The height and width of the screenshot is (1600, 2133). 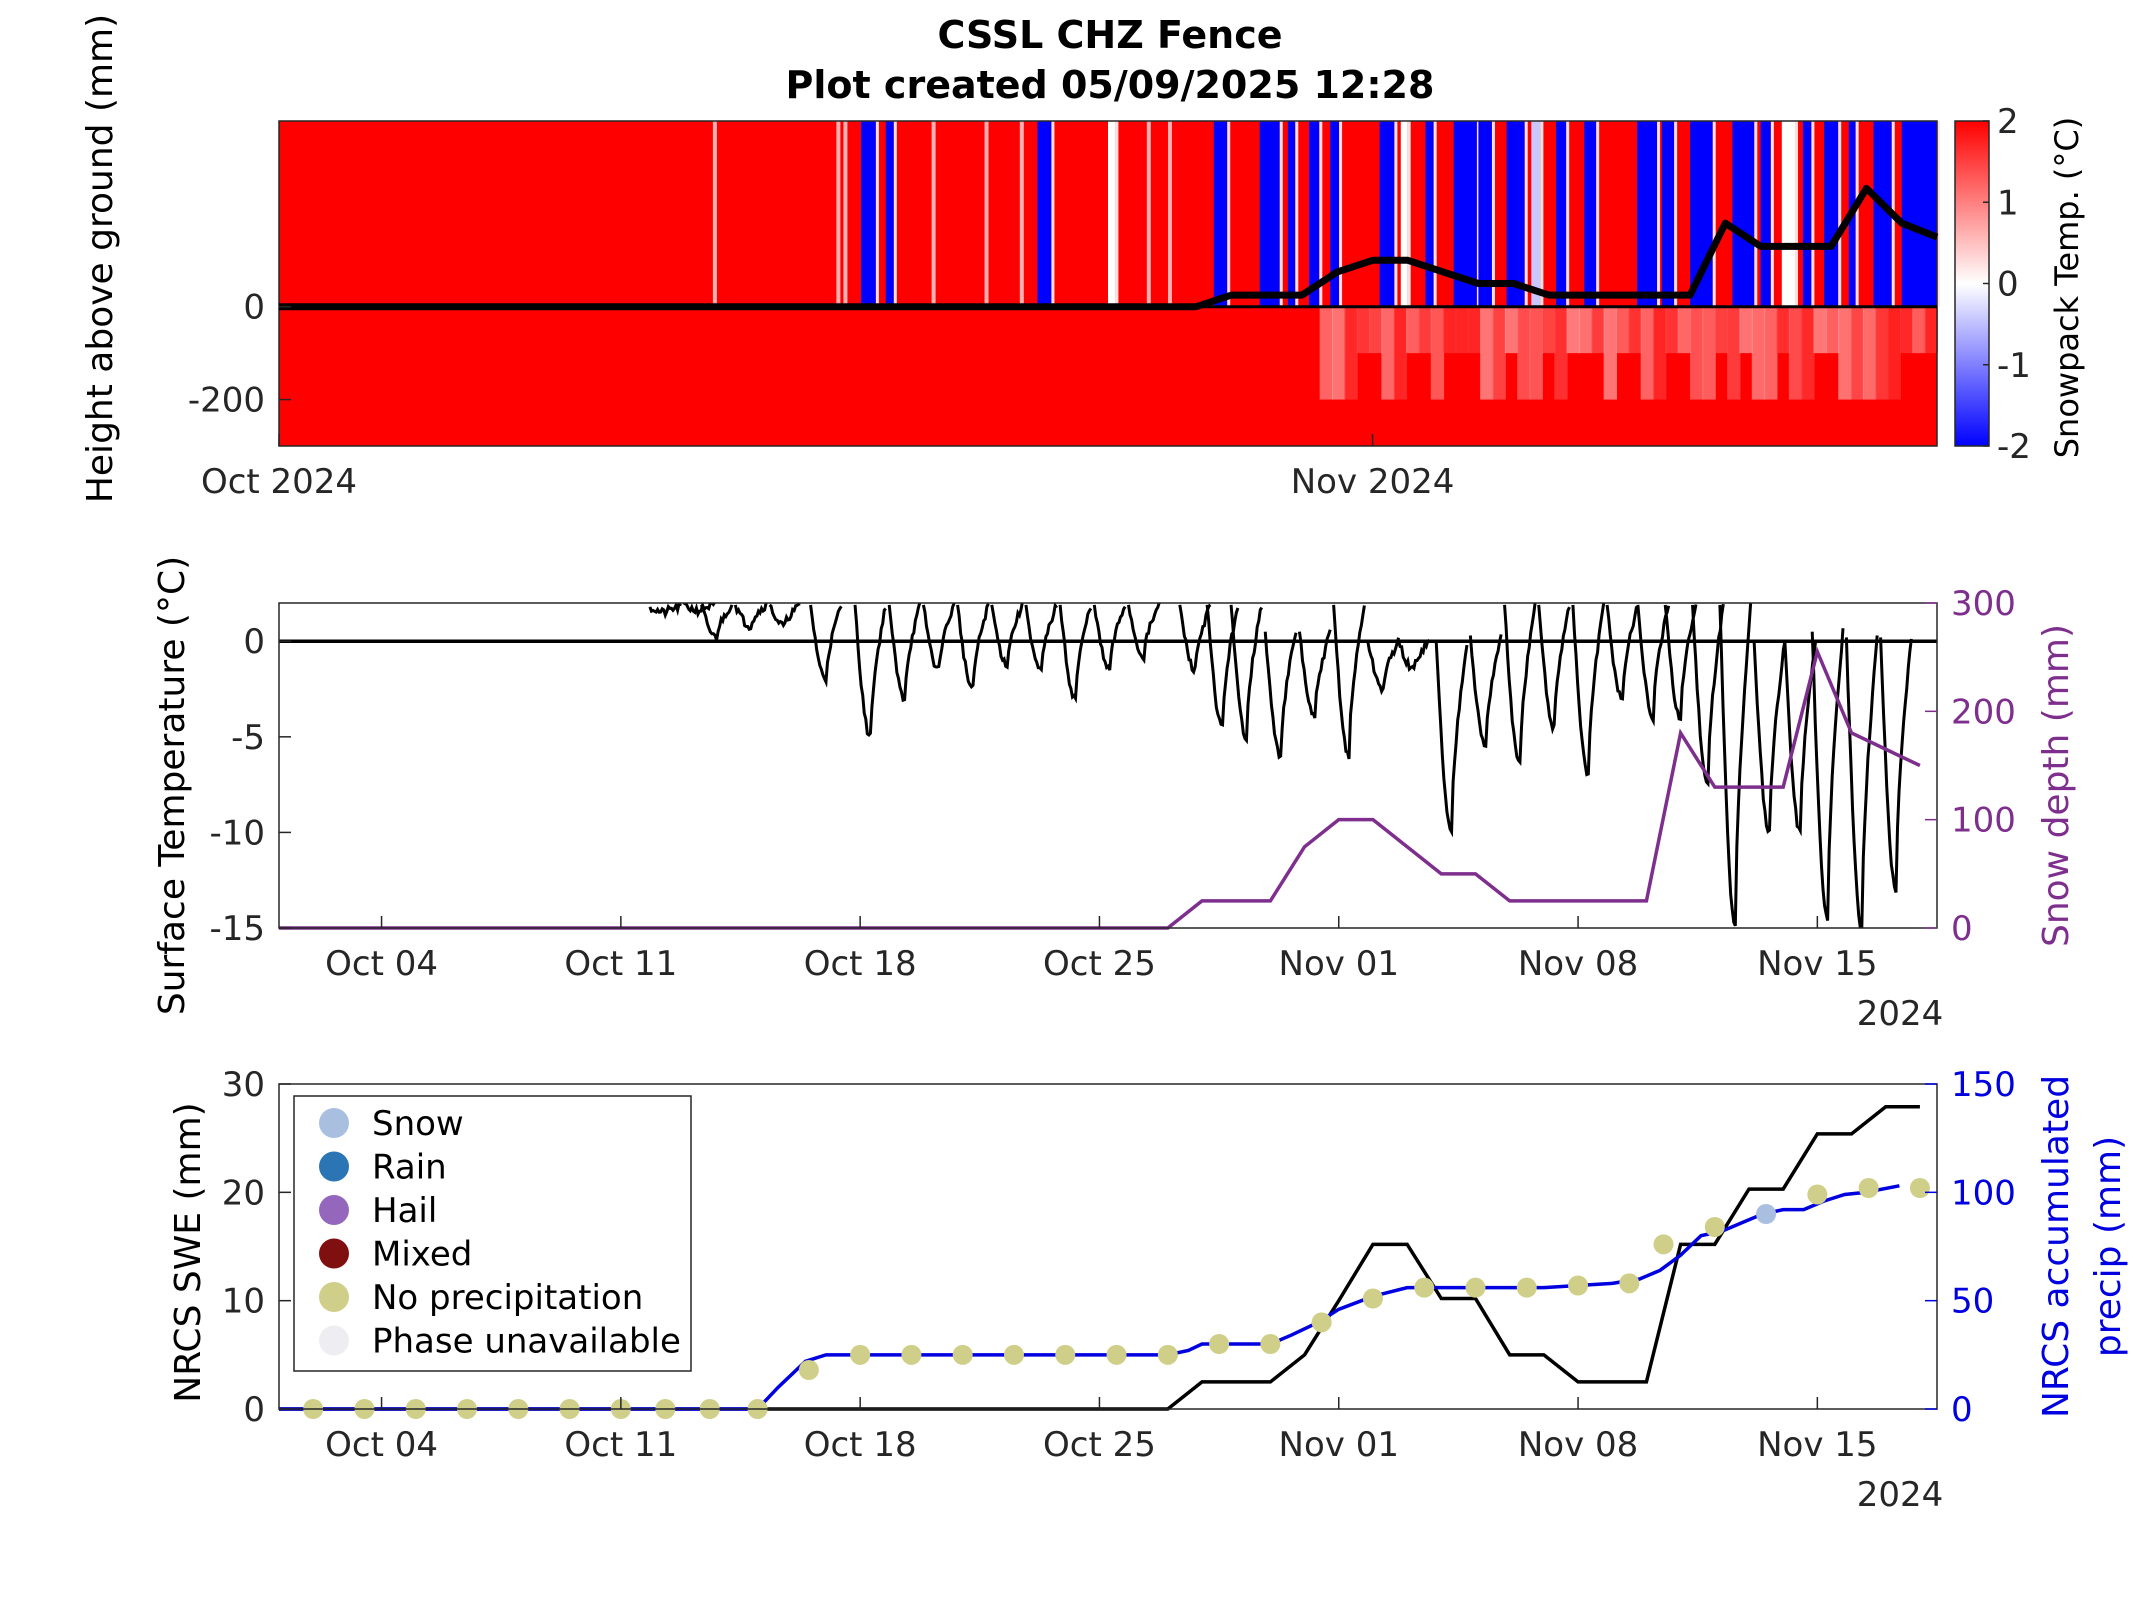 What do you see at coordinates (620, 964) in the screenshot?
I see `x-tick-label: Oct 11` at bounding box center [620, 964].